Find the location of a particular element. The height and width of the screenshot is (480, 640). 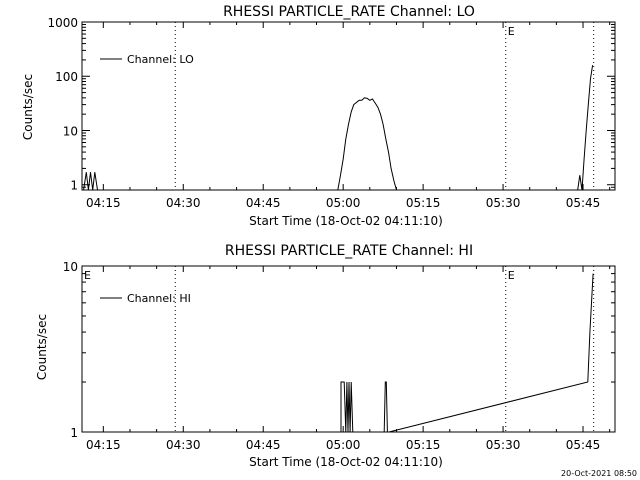

legend-label-hi: Channel: HI is located at coordinates (159, 298).